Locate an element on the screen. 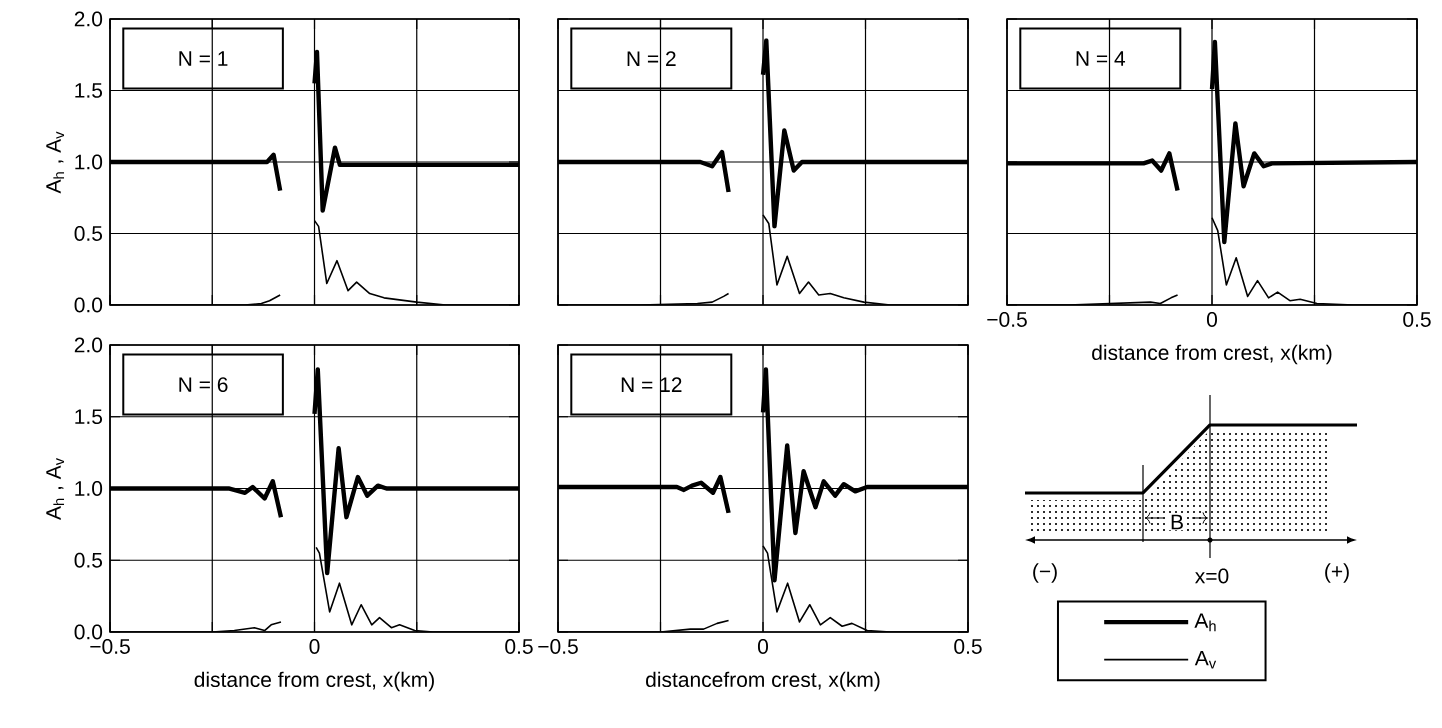 The width and height of the screenshot is (1442, 728). text: x=0 is located at coordinates (1212, 576).